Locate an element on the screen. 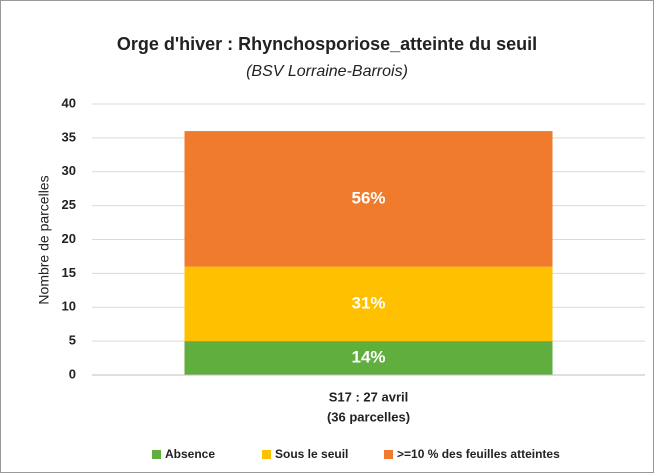 The image size is (654, 473). y-tick-label: 0 is located at coordinates (72, 373).